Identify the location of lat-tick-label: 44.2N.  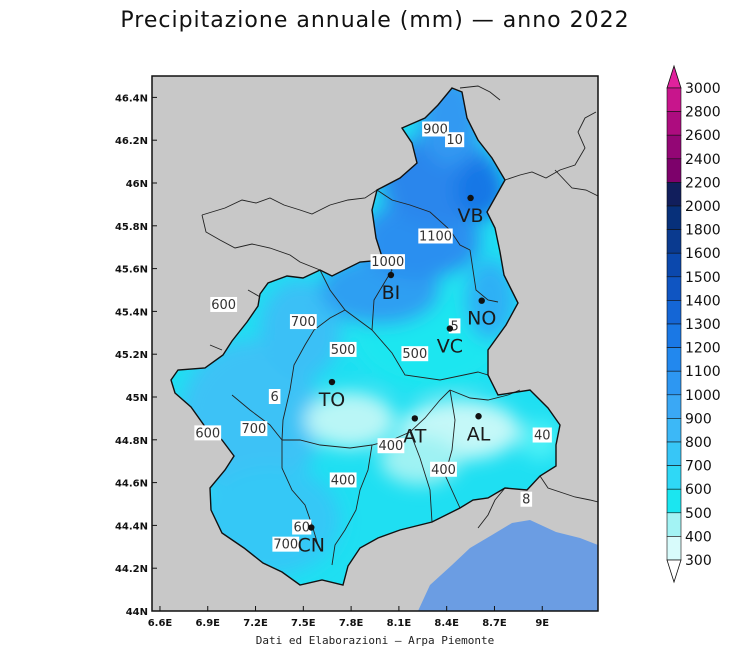
(131, 569).